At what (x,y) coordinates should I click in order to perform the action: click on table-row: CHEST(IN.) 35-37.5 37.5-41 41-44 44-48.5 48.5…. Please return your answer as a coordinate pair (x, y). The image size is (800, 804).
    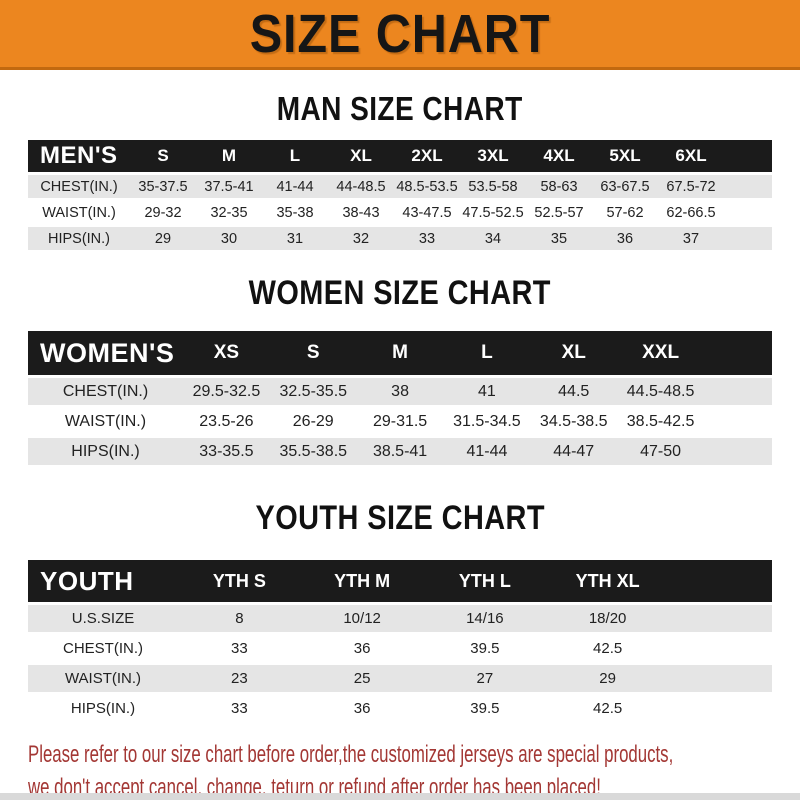
    Looking at the image, I should click on (400, 186).